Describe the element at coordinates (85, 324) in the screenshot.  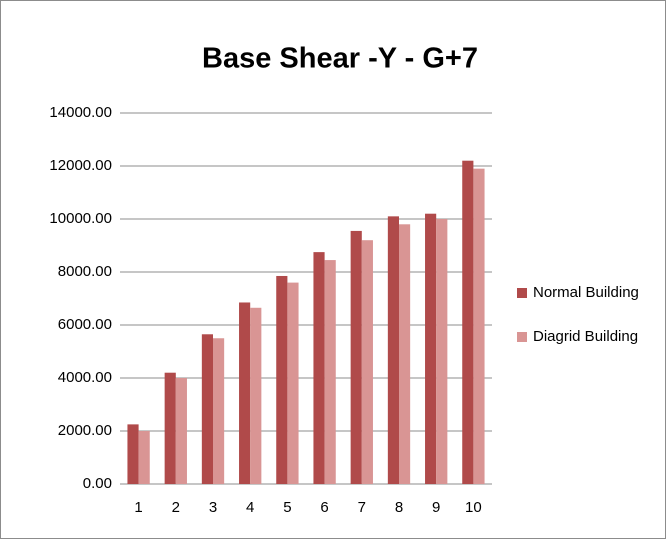
I see `y-tick-label: 6000.00` at that location.